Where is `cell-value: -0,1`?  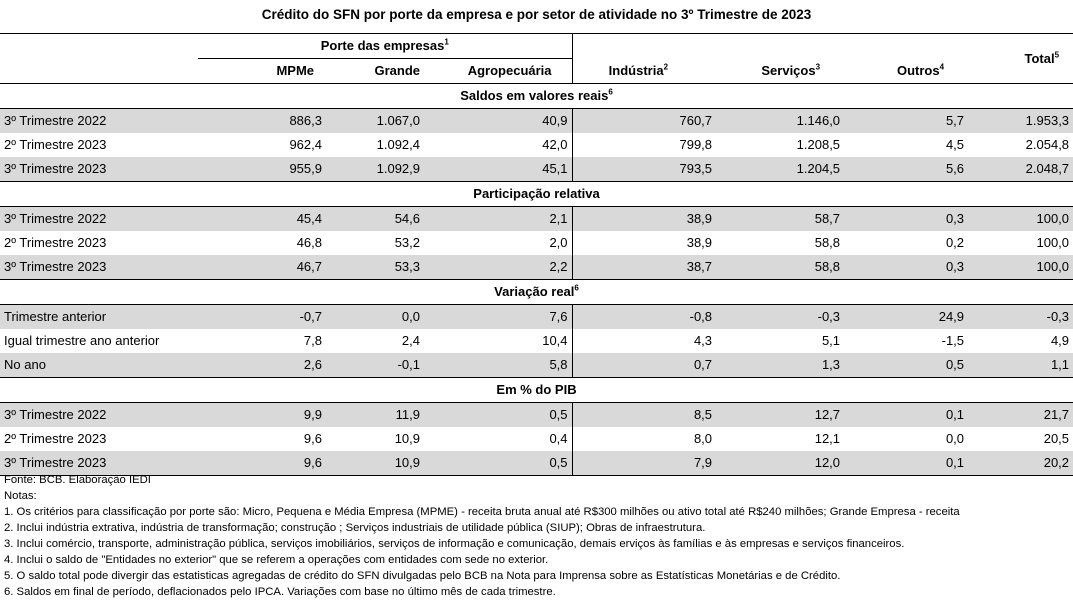 cell-value: -0,1 is located at coordinates (375, 365).